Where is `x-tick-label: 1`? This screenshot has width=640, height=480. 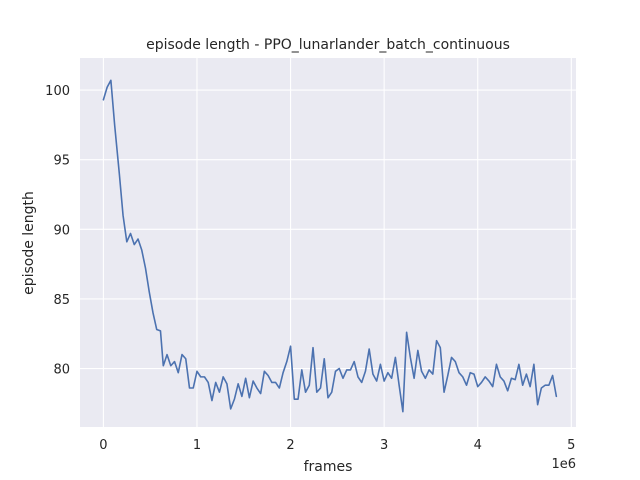 x-tick-label: 1 is located at coordinates (197, 445).